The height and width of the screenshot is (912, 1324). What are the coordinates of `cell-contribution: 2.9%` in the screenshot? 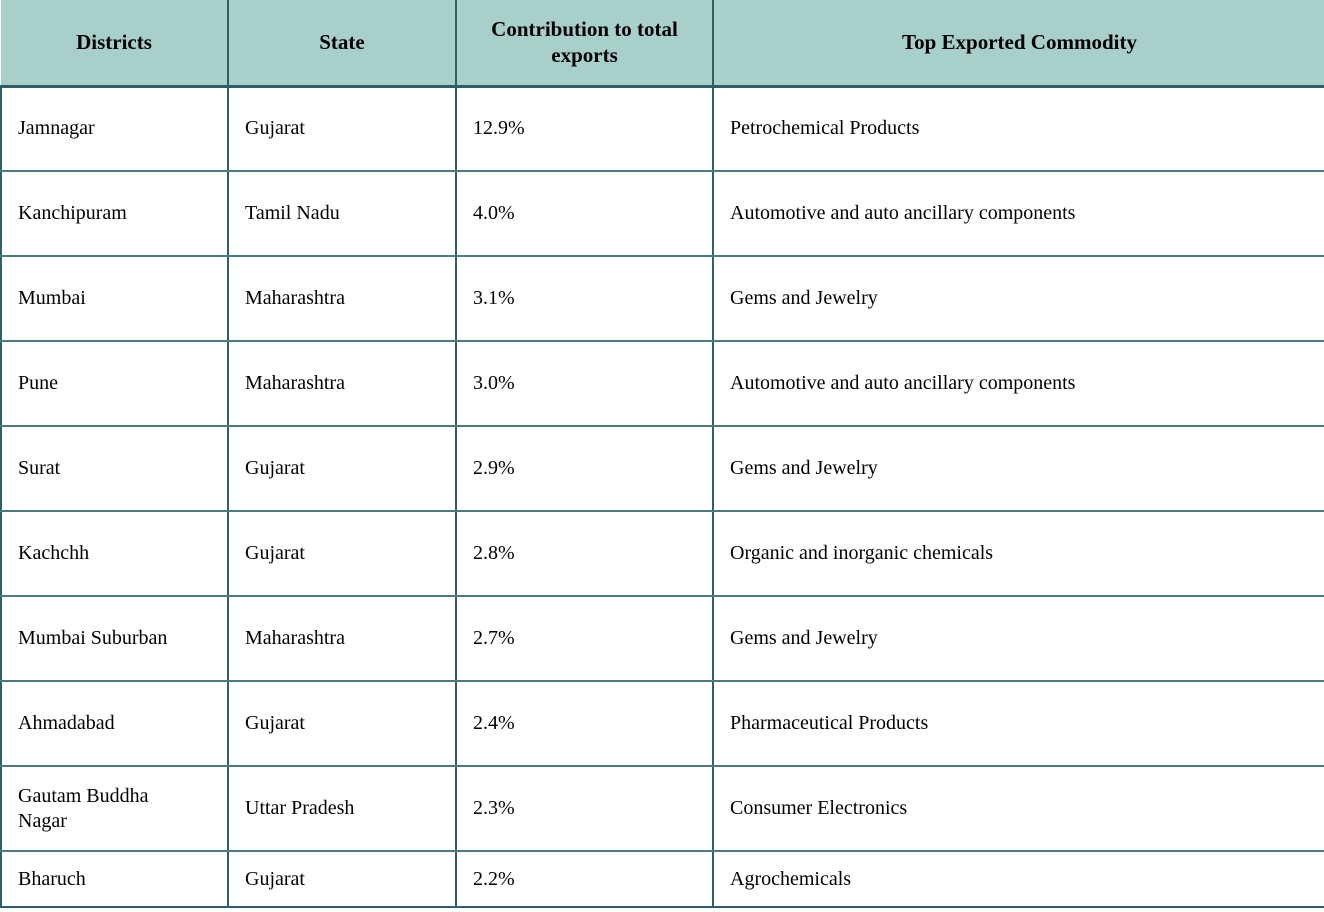 It's located at (584, 468).